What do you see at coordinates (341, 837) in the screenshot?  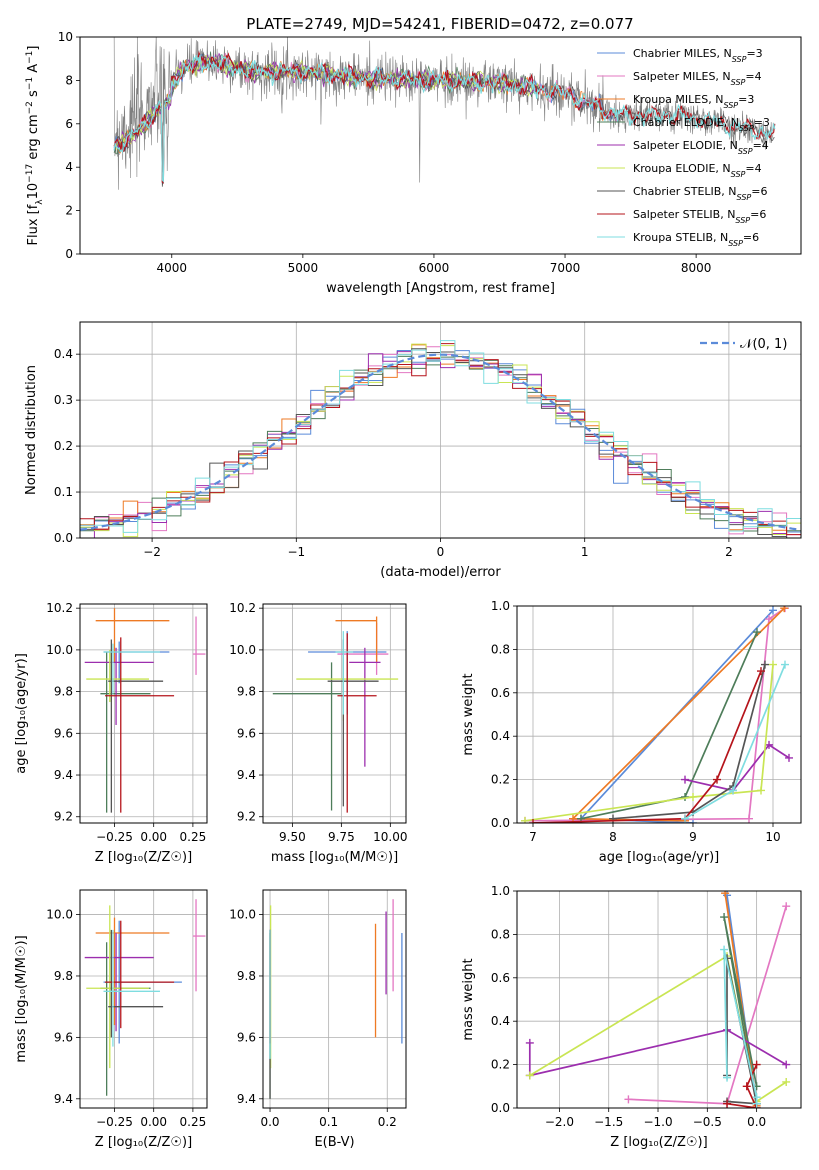 I see `x-tick-label: 9.75` at bounding box center [341, 837].